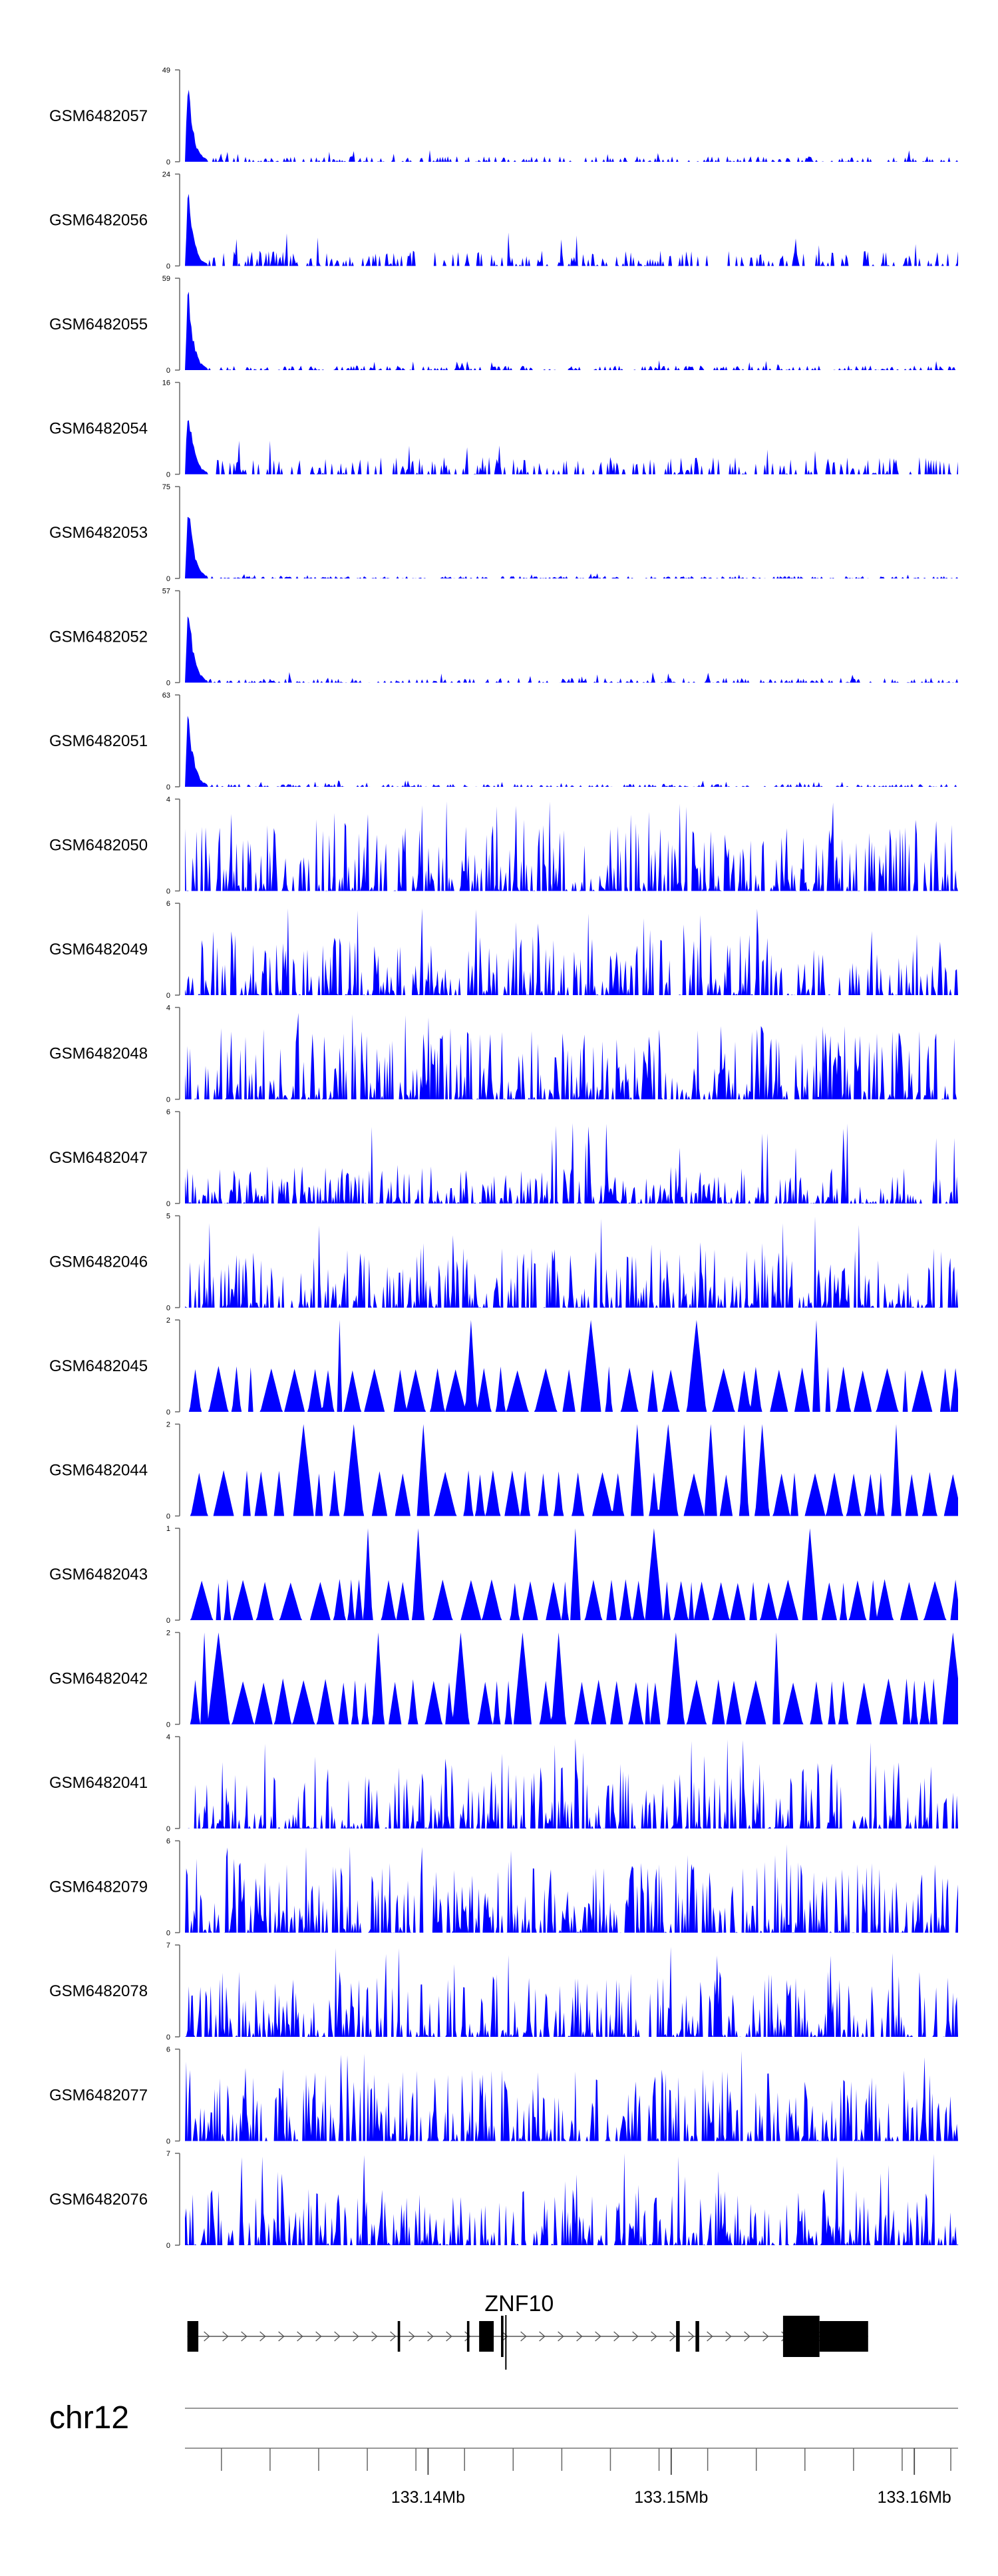 The image size is (998, 2576). What do you see at coordinates (98, 1471) in the screenshot?
I see `track-label: GSM6482044` at bounding box center [98, 1471].